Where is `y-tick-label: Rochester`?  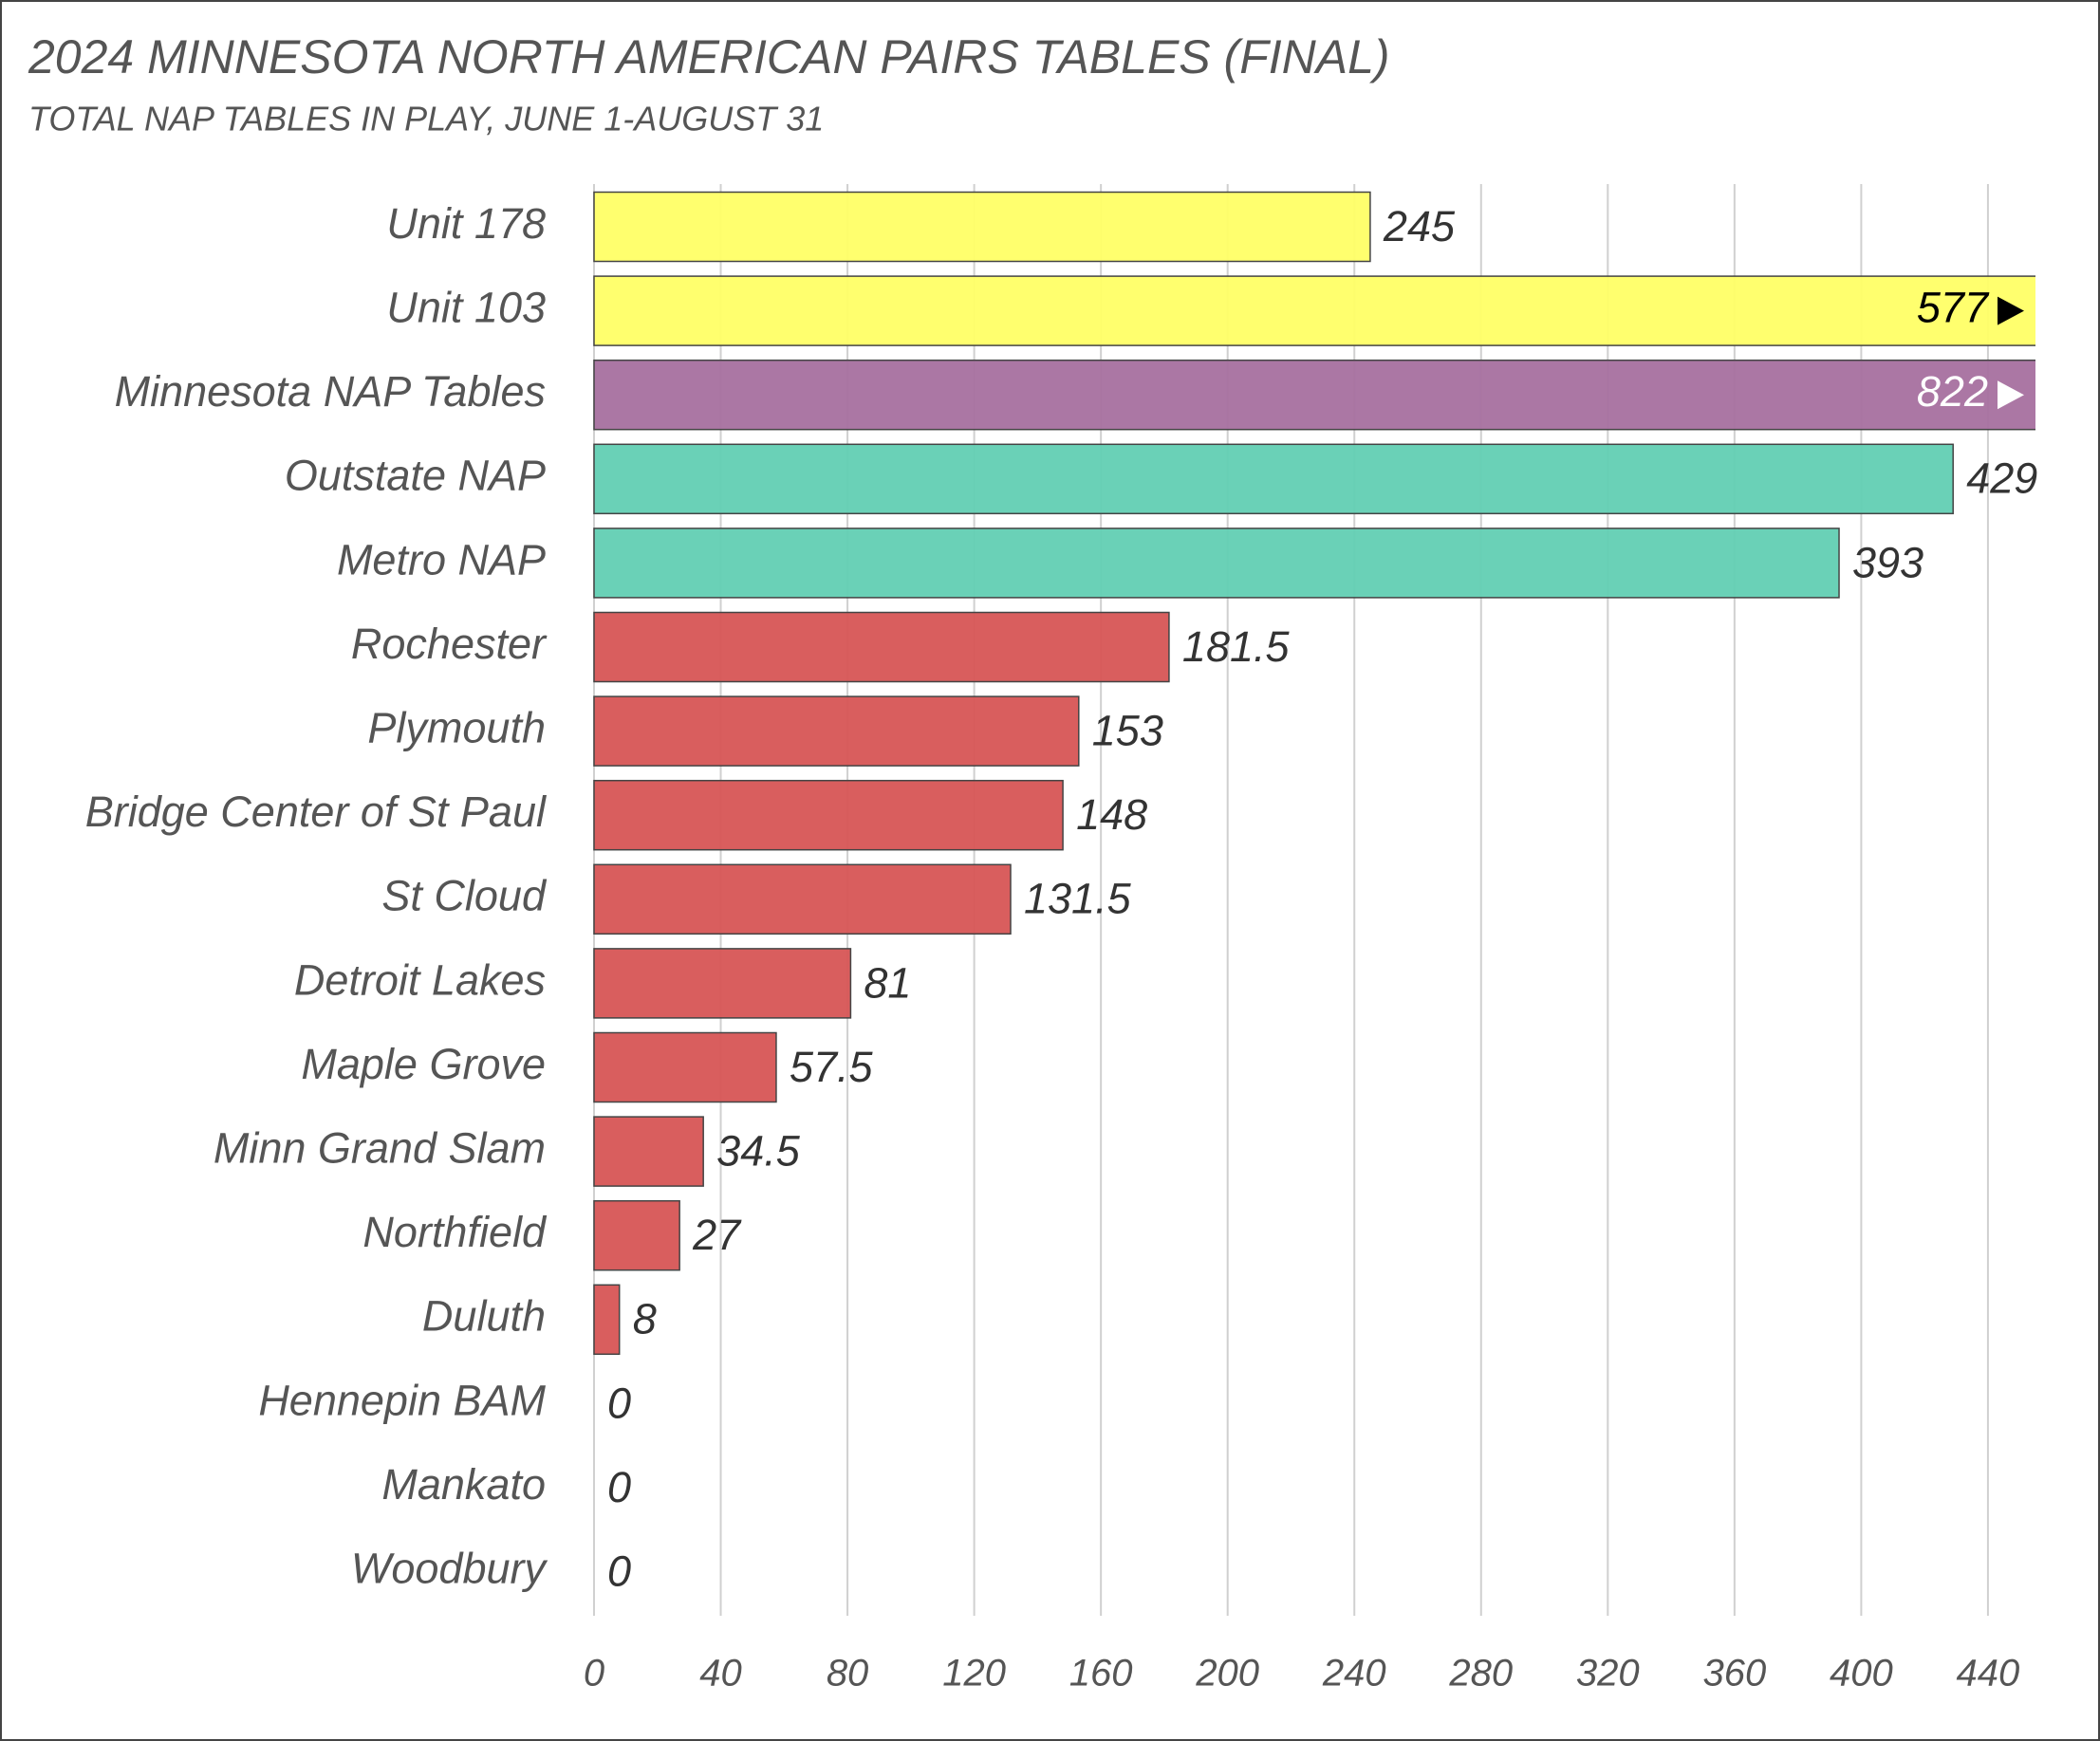
y-tick-label: Rochester is located at coordinates (449, 644).